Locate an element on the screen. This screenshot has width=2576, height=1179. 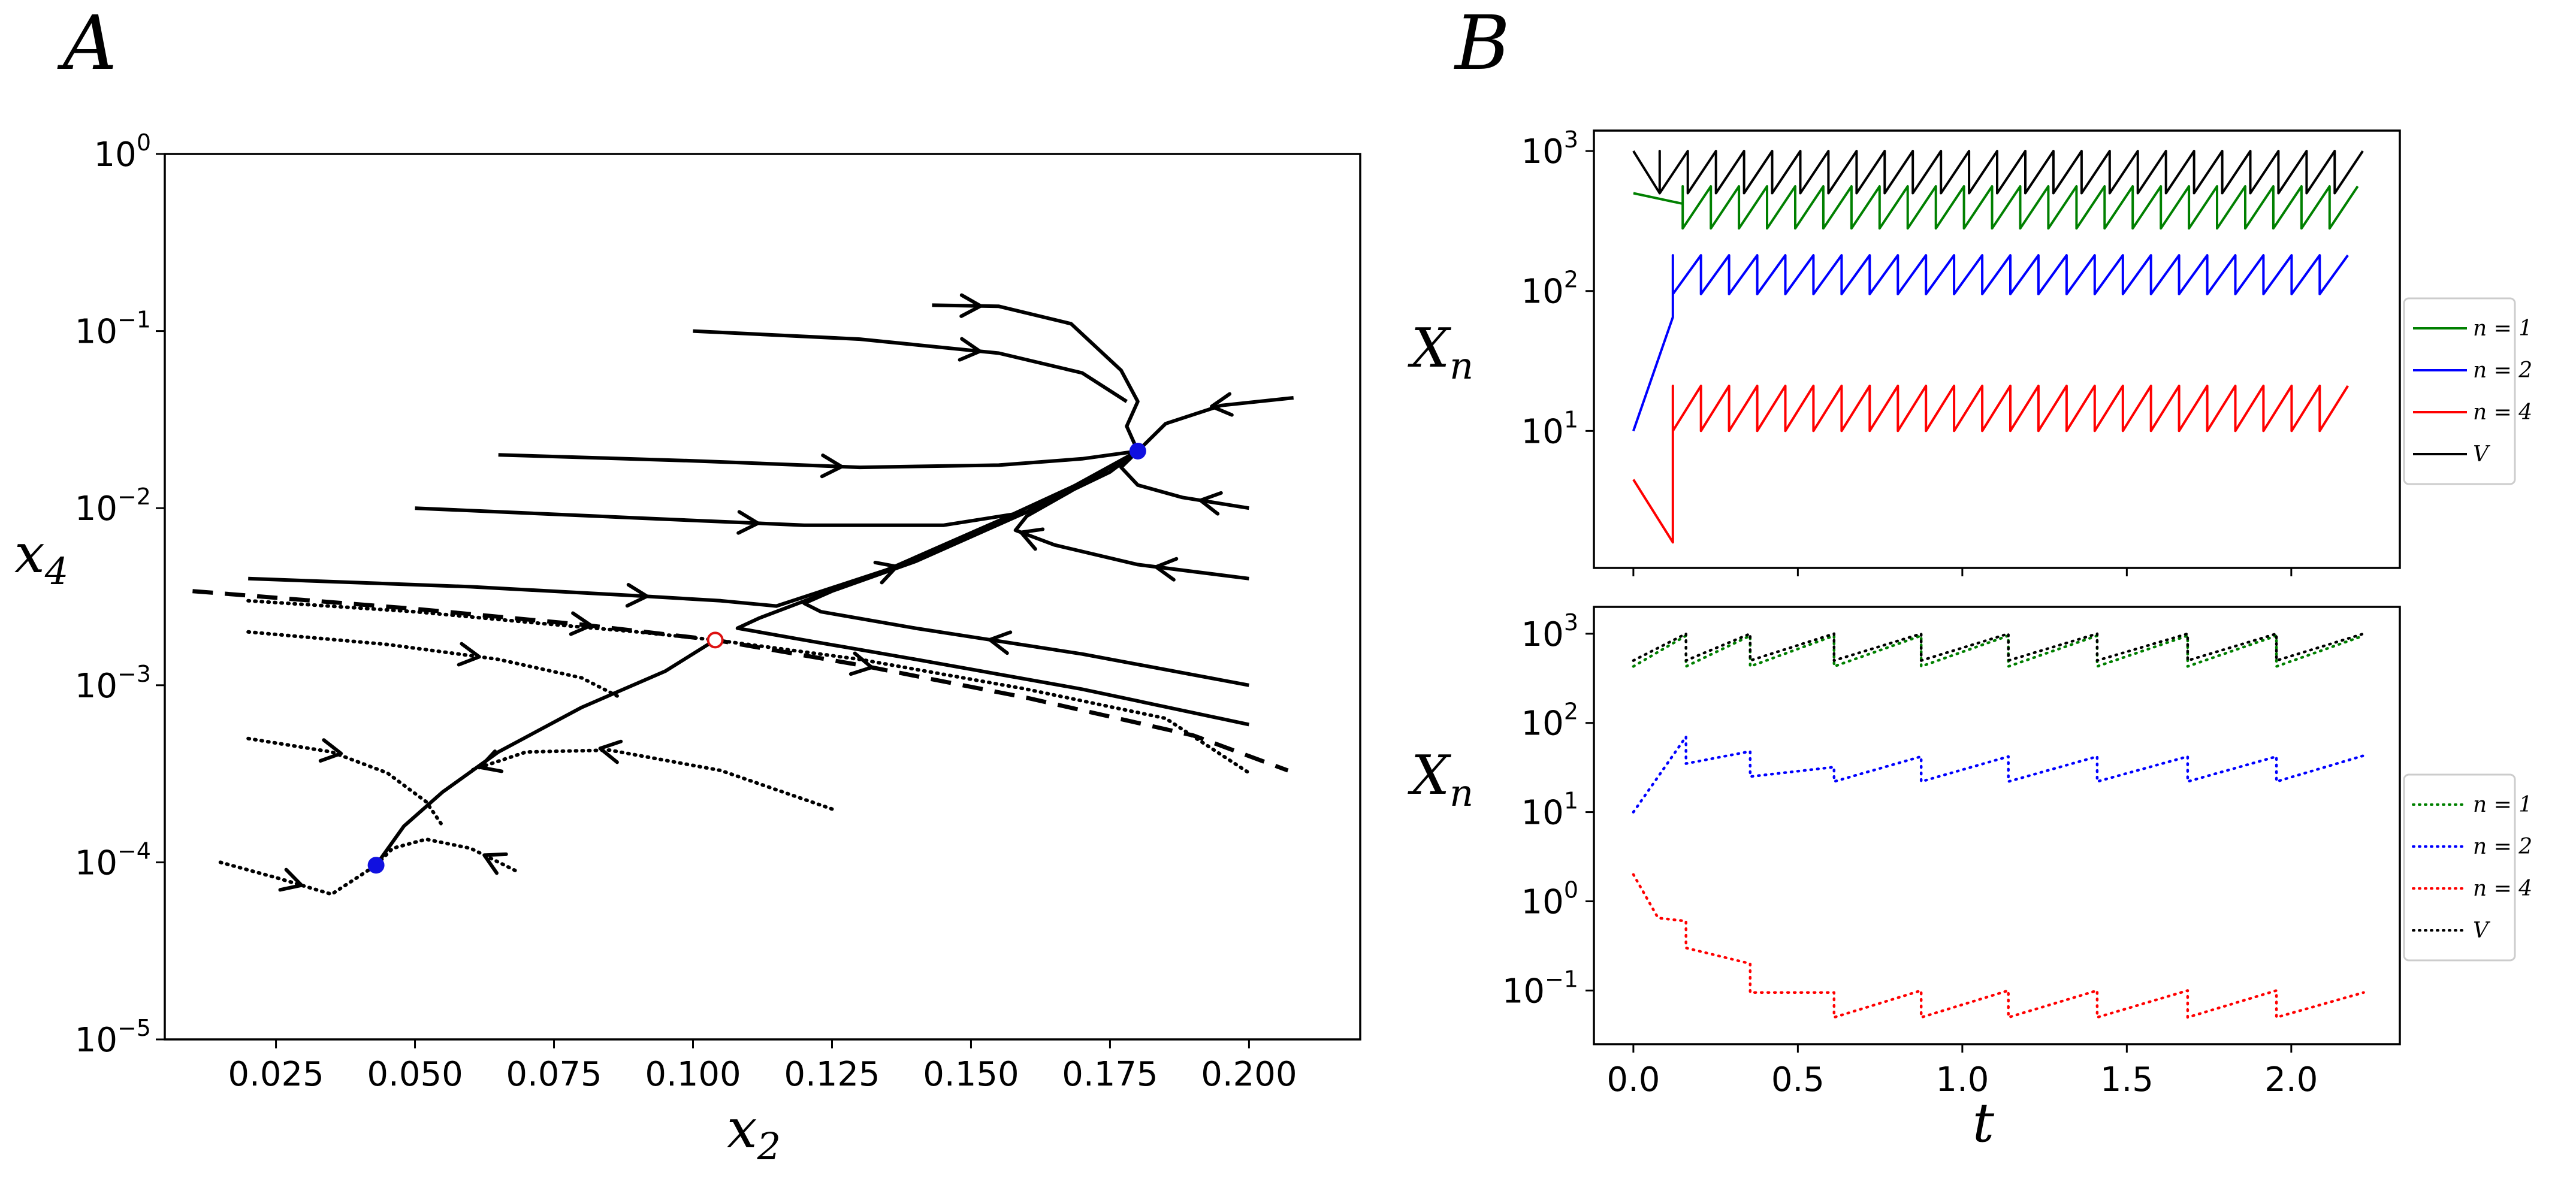
x-axis-label-t: t is located at coordinates (1984, 1123).